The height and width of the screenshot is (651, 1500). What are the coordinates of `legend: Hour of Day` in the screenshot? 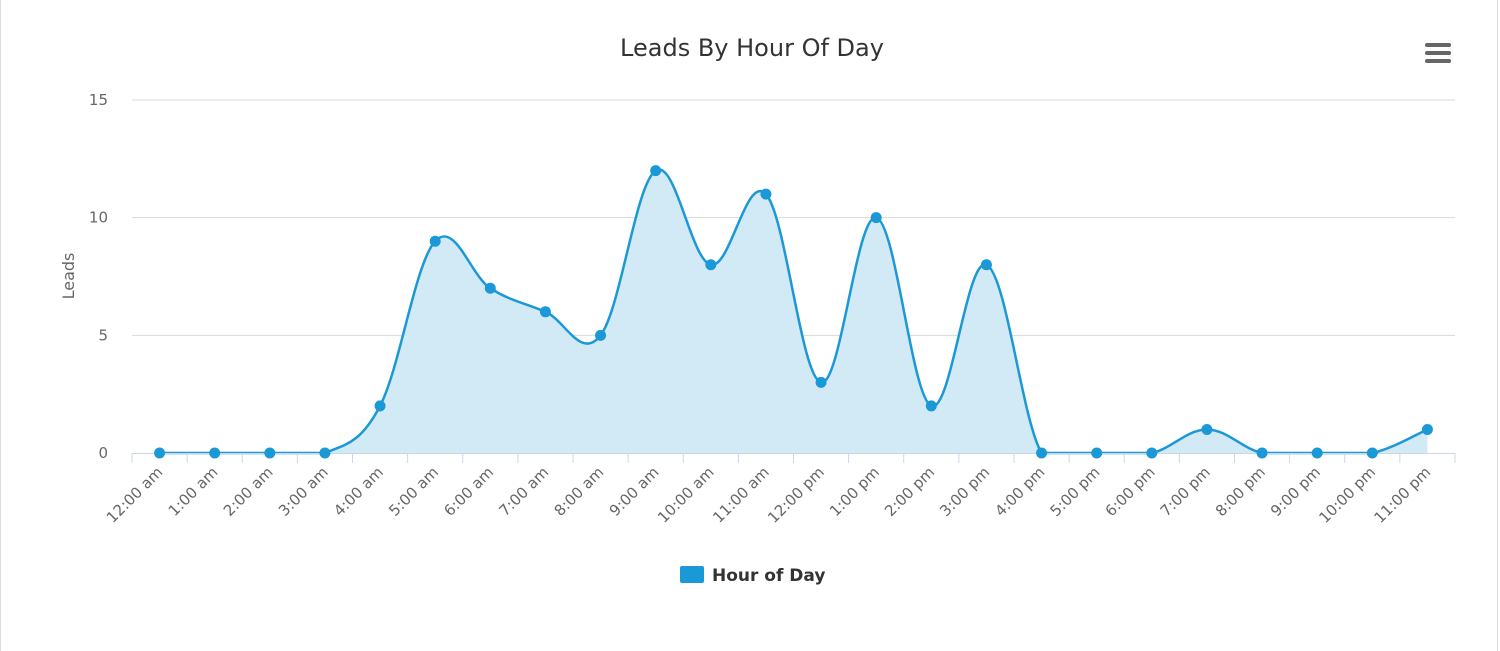 It's located at (752, 576).